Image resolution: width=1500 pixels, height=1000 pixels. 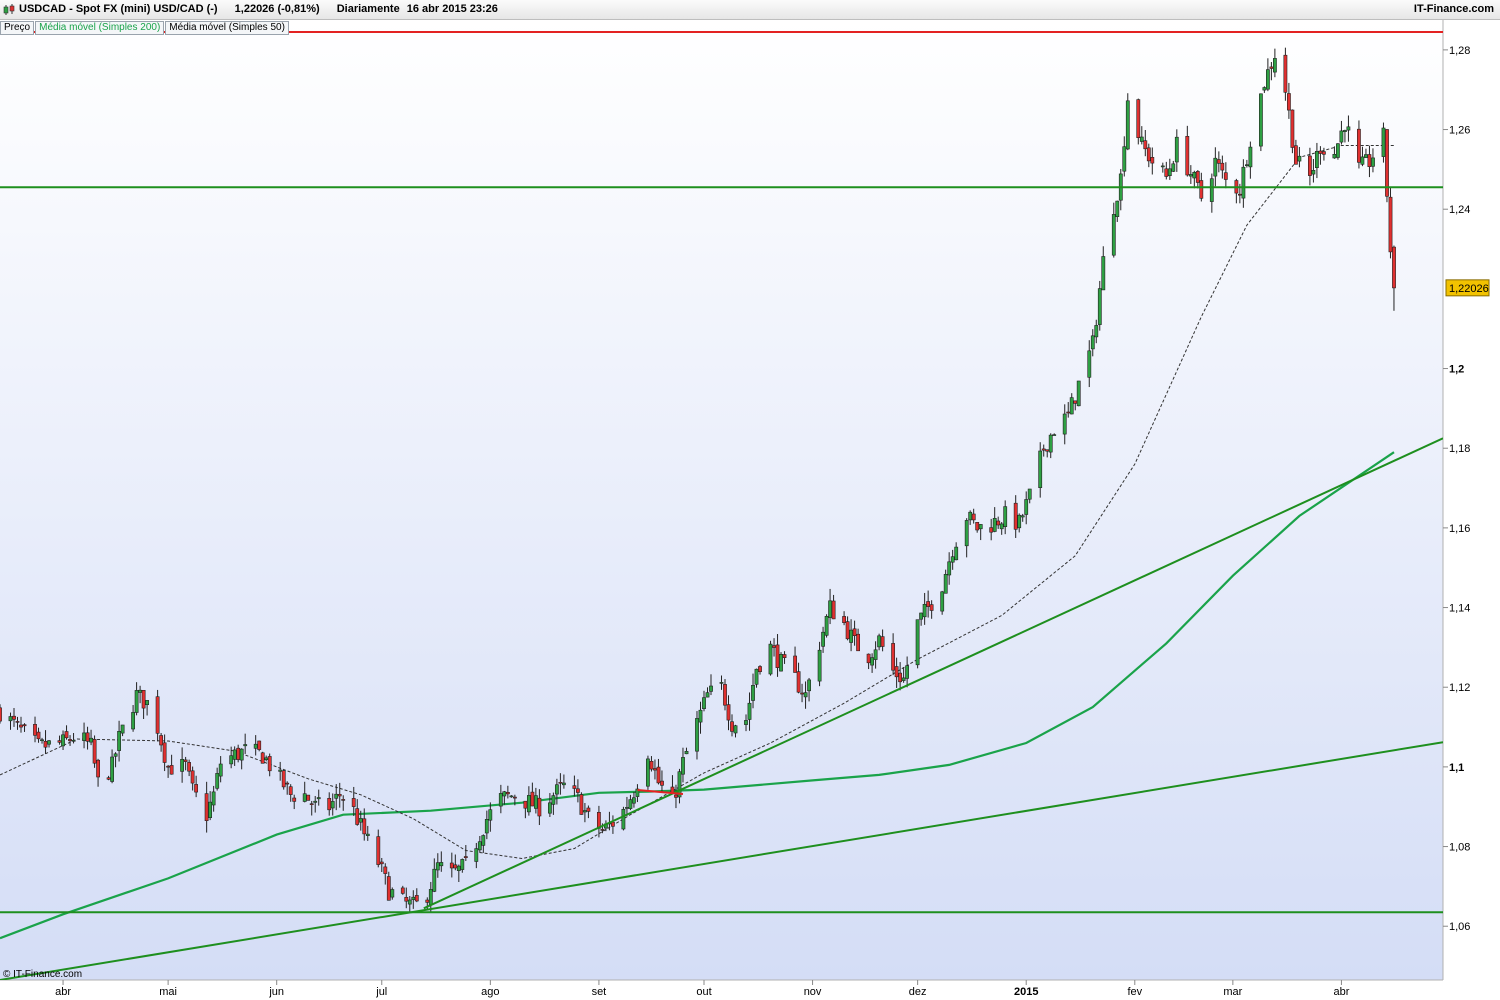 I want to click on red-segment, so click(x=660, y=791).